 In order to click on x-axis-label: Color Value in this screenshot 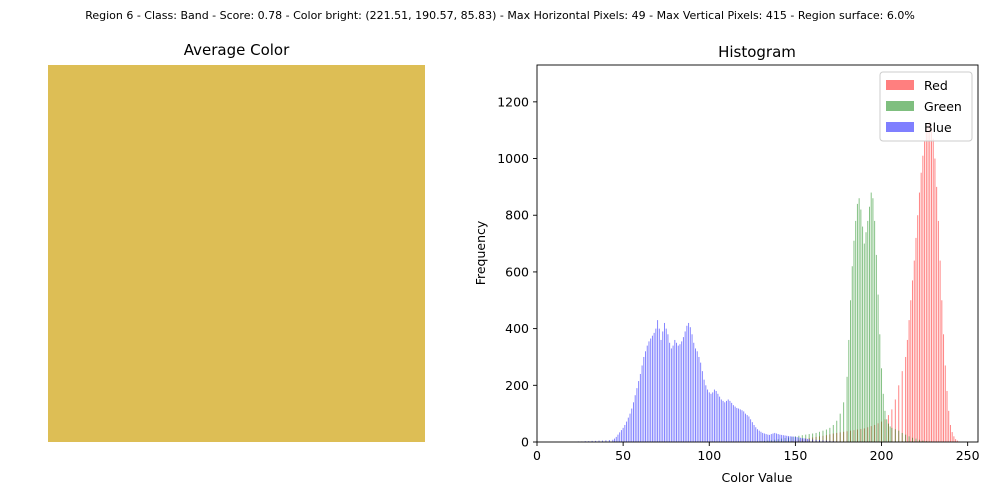, I will do `click(757, 477)`.